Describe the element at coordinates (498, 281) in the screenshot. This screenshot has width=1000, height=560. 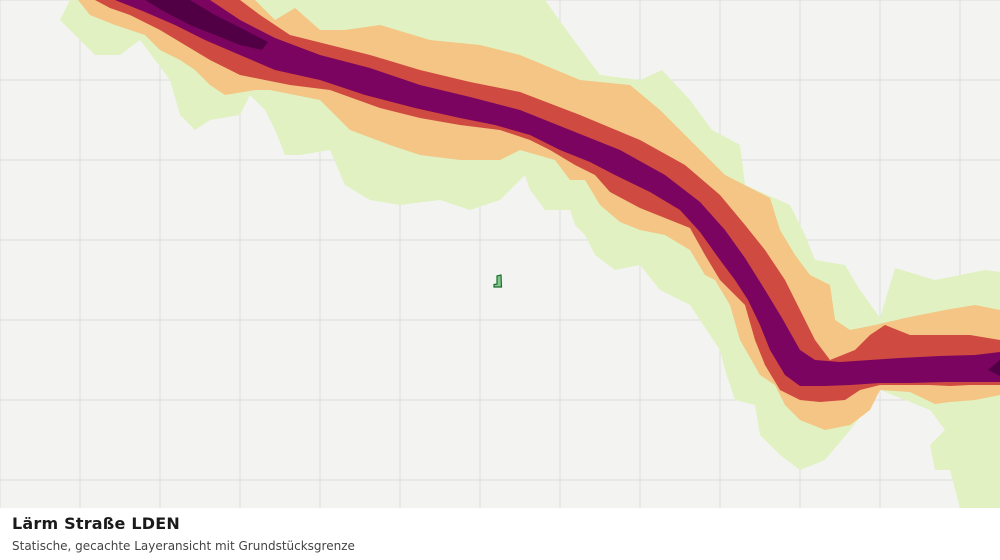
I see `parcel-boundary-marker-icon` at that location.